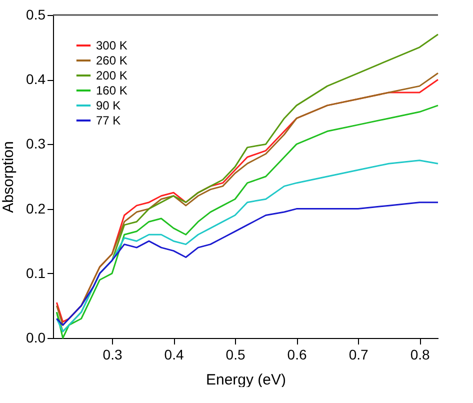 Image resolution: width=473 pixels, height=403 pixels. Describe the element at coordinates (112, 61) in the screenshot. I see `legend-label: 260 K` at that location.